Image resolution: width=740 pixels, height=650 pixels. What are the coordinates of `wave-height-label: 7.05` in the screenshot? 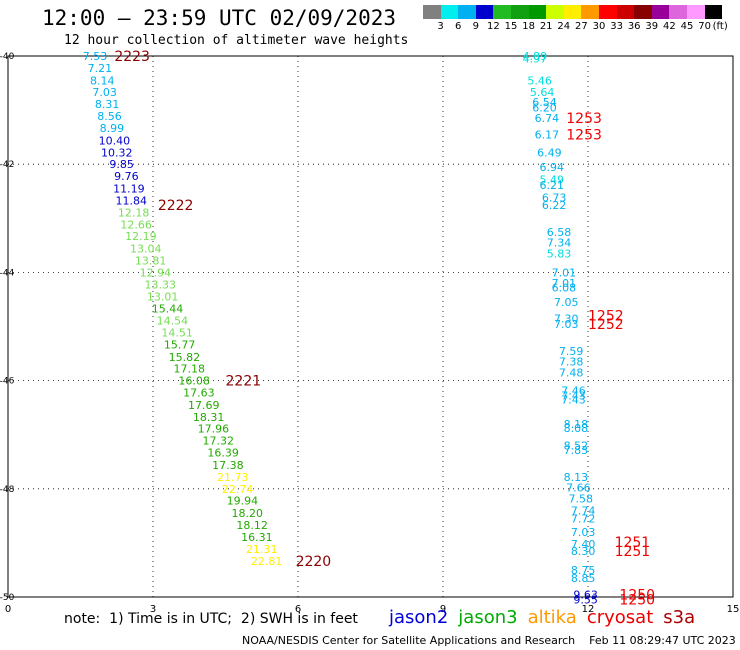 It's located at (566, 302).